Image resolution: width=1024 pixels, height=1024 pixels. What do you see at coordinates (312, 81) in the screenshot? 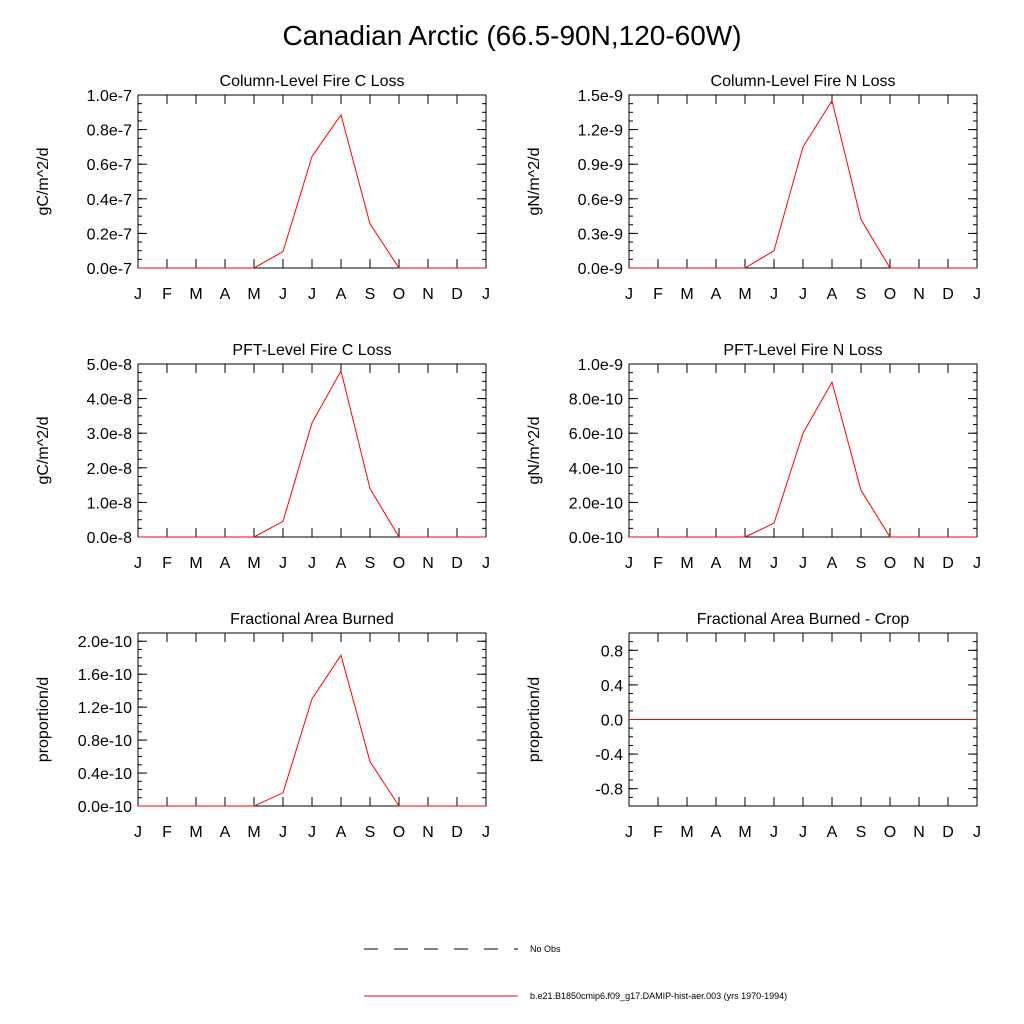
I see `chart-title: Column-Level Fire C Loss` at bounding box center [312, 81].